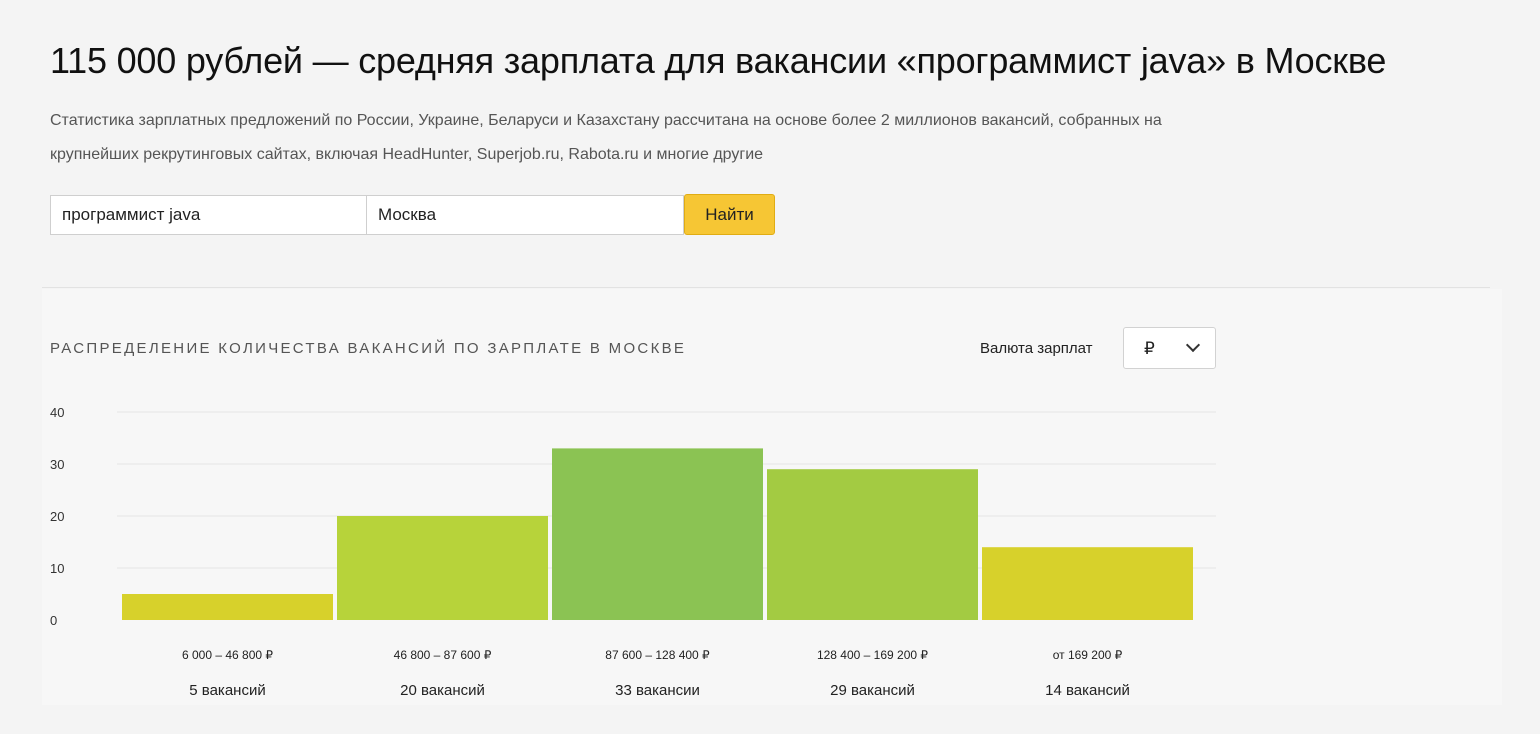  Describe the element at coordinates (57, 412) in the screenshot. I see `y-tick-label: 40` at that location.